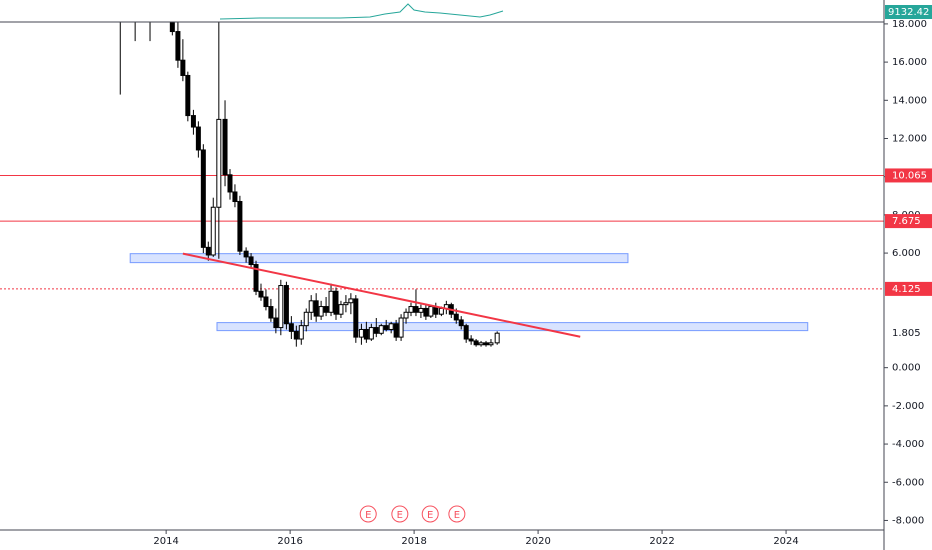 This screenshot has width=932, height=550. Describe the element at coordinates (413, 541) in the screenshot. I see `x-tick-label: 2018` at that location.